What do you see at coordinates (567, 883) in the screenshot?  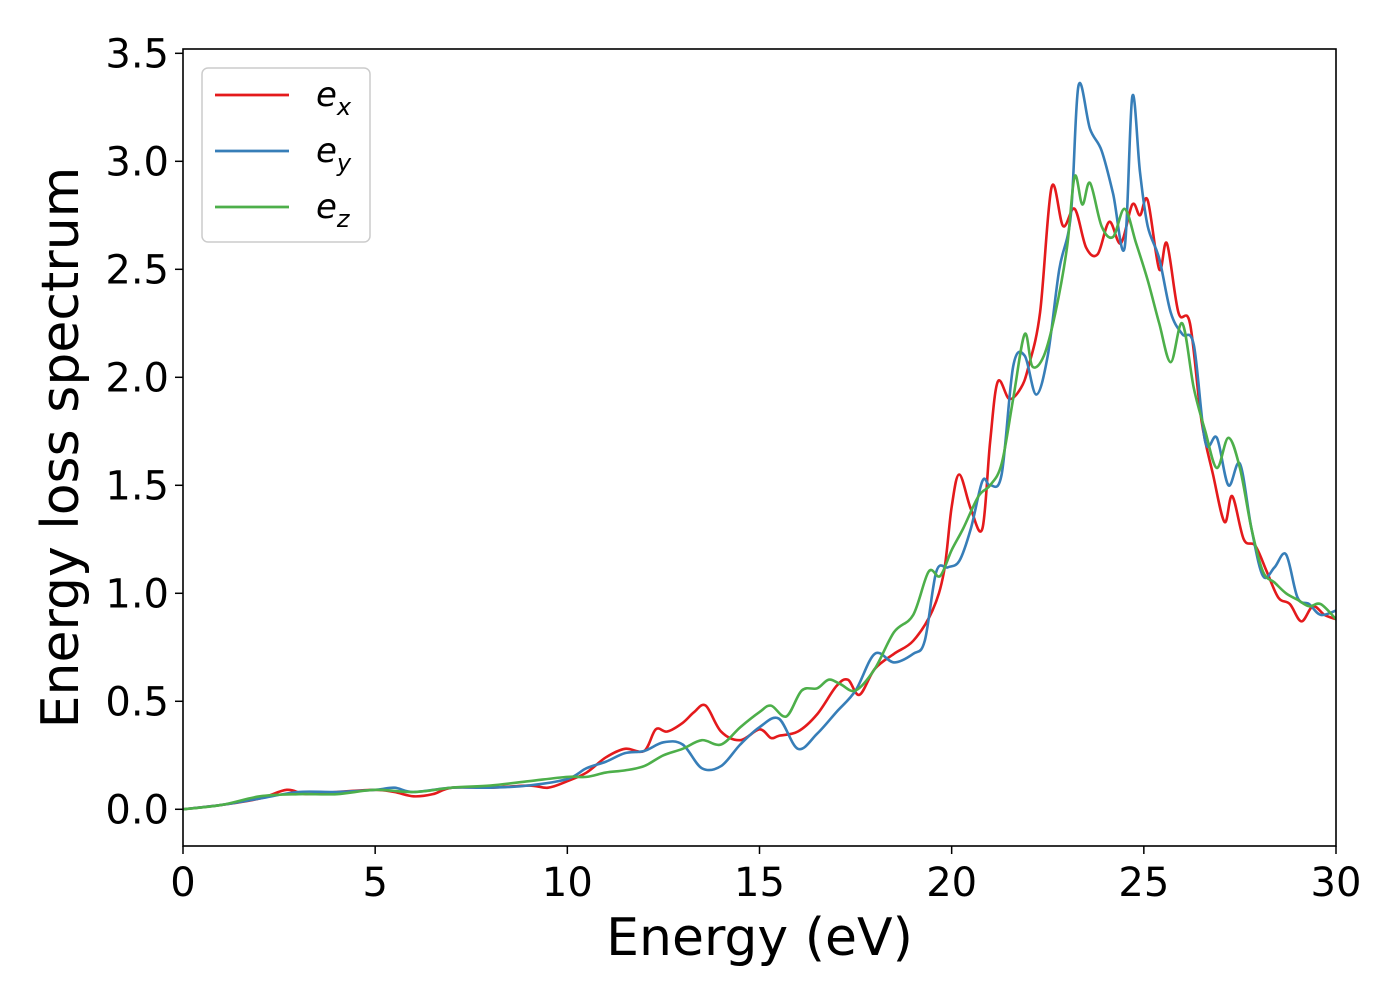 I see `x-tick-label: 10` at bounding box center [567, 883].